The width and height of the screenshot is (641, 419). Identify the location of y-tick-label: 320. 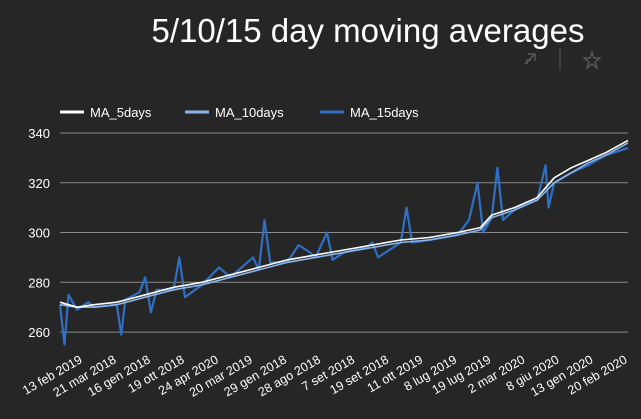
(39, 183).